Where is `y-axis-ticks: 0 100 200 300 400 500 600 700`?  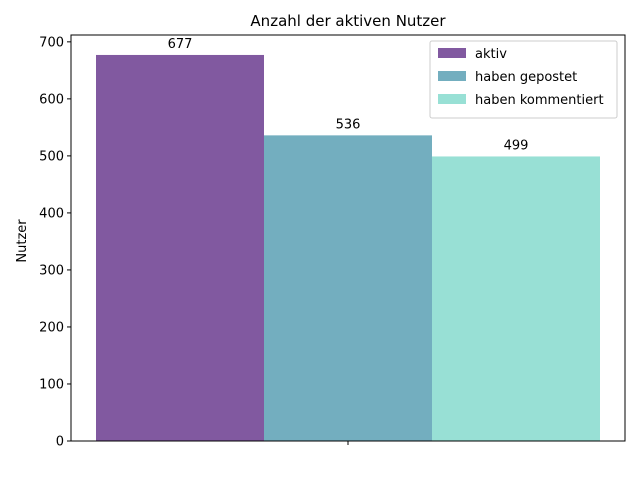 y-axis-ticks: 0 100 200 300 400 500 600 700 is located at coordinates (55, 242).